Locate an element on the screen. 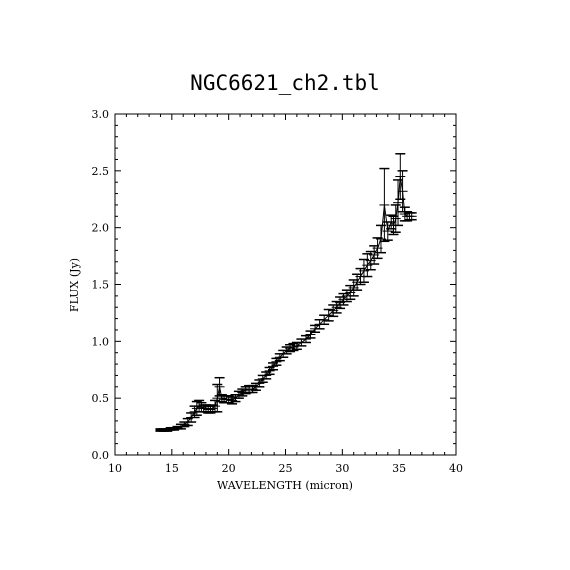  y-tick-label: 1.5 is located at coordinates (101, 285).